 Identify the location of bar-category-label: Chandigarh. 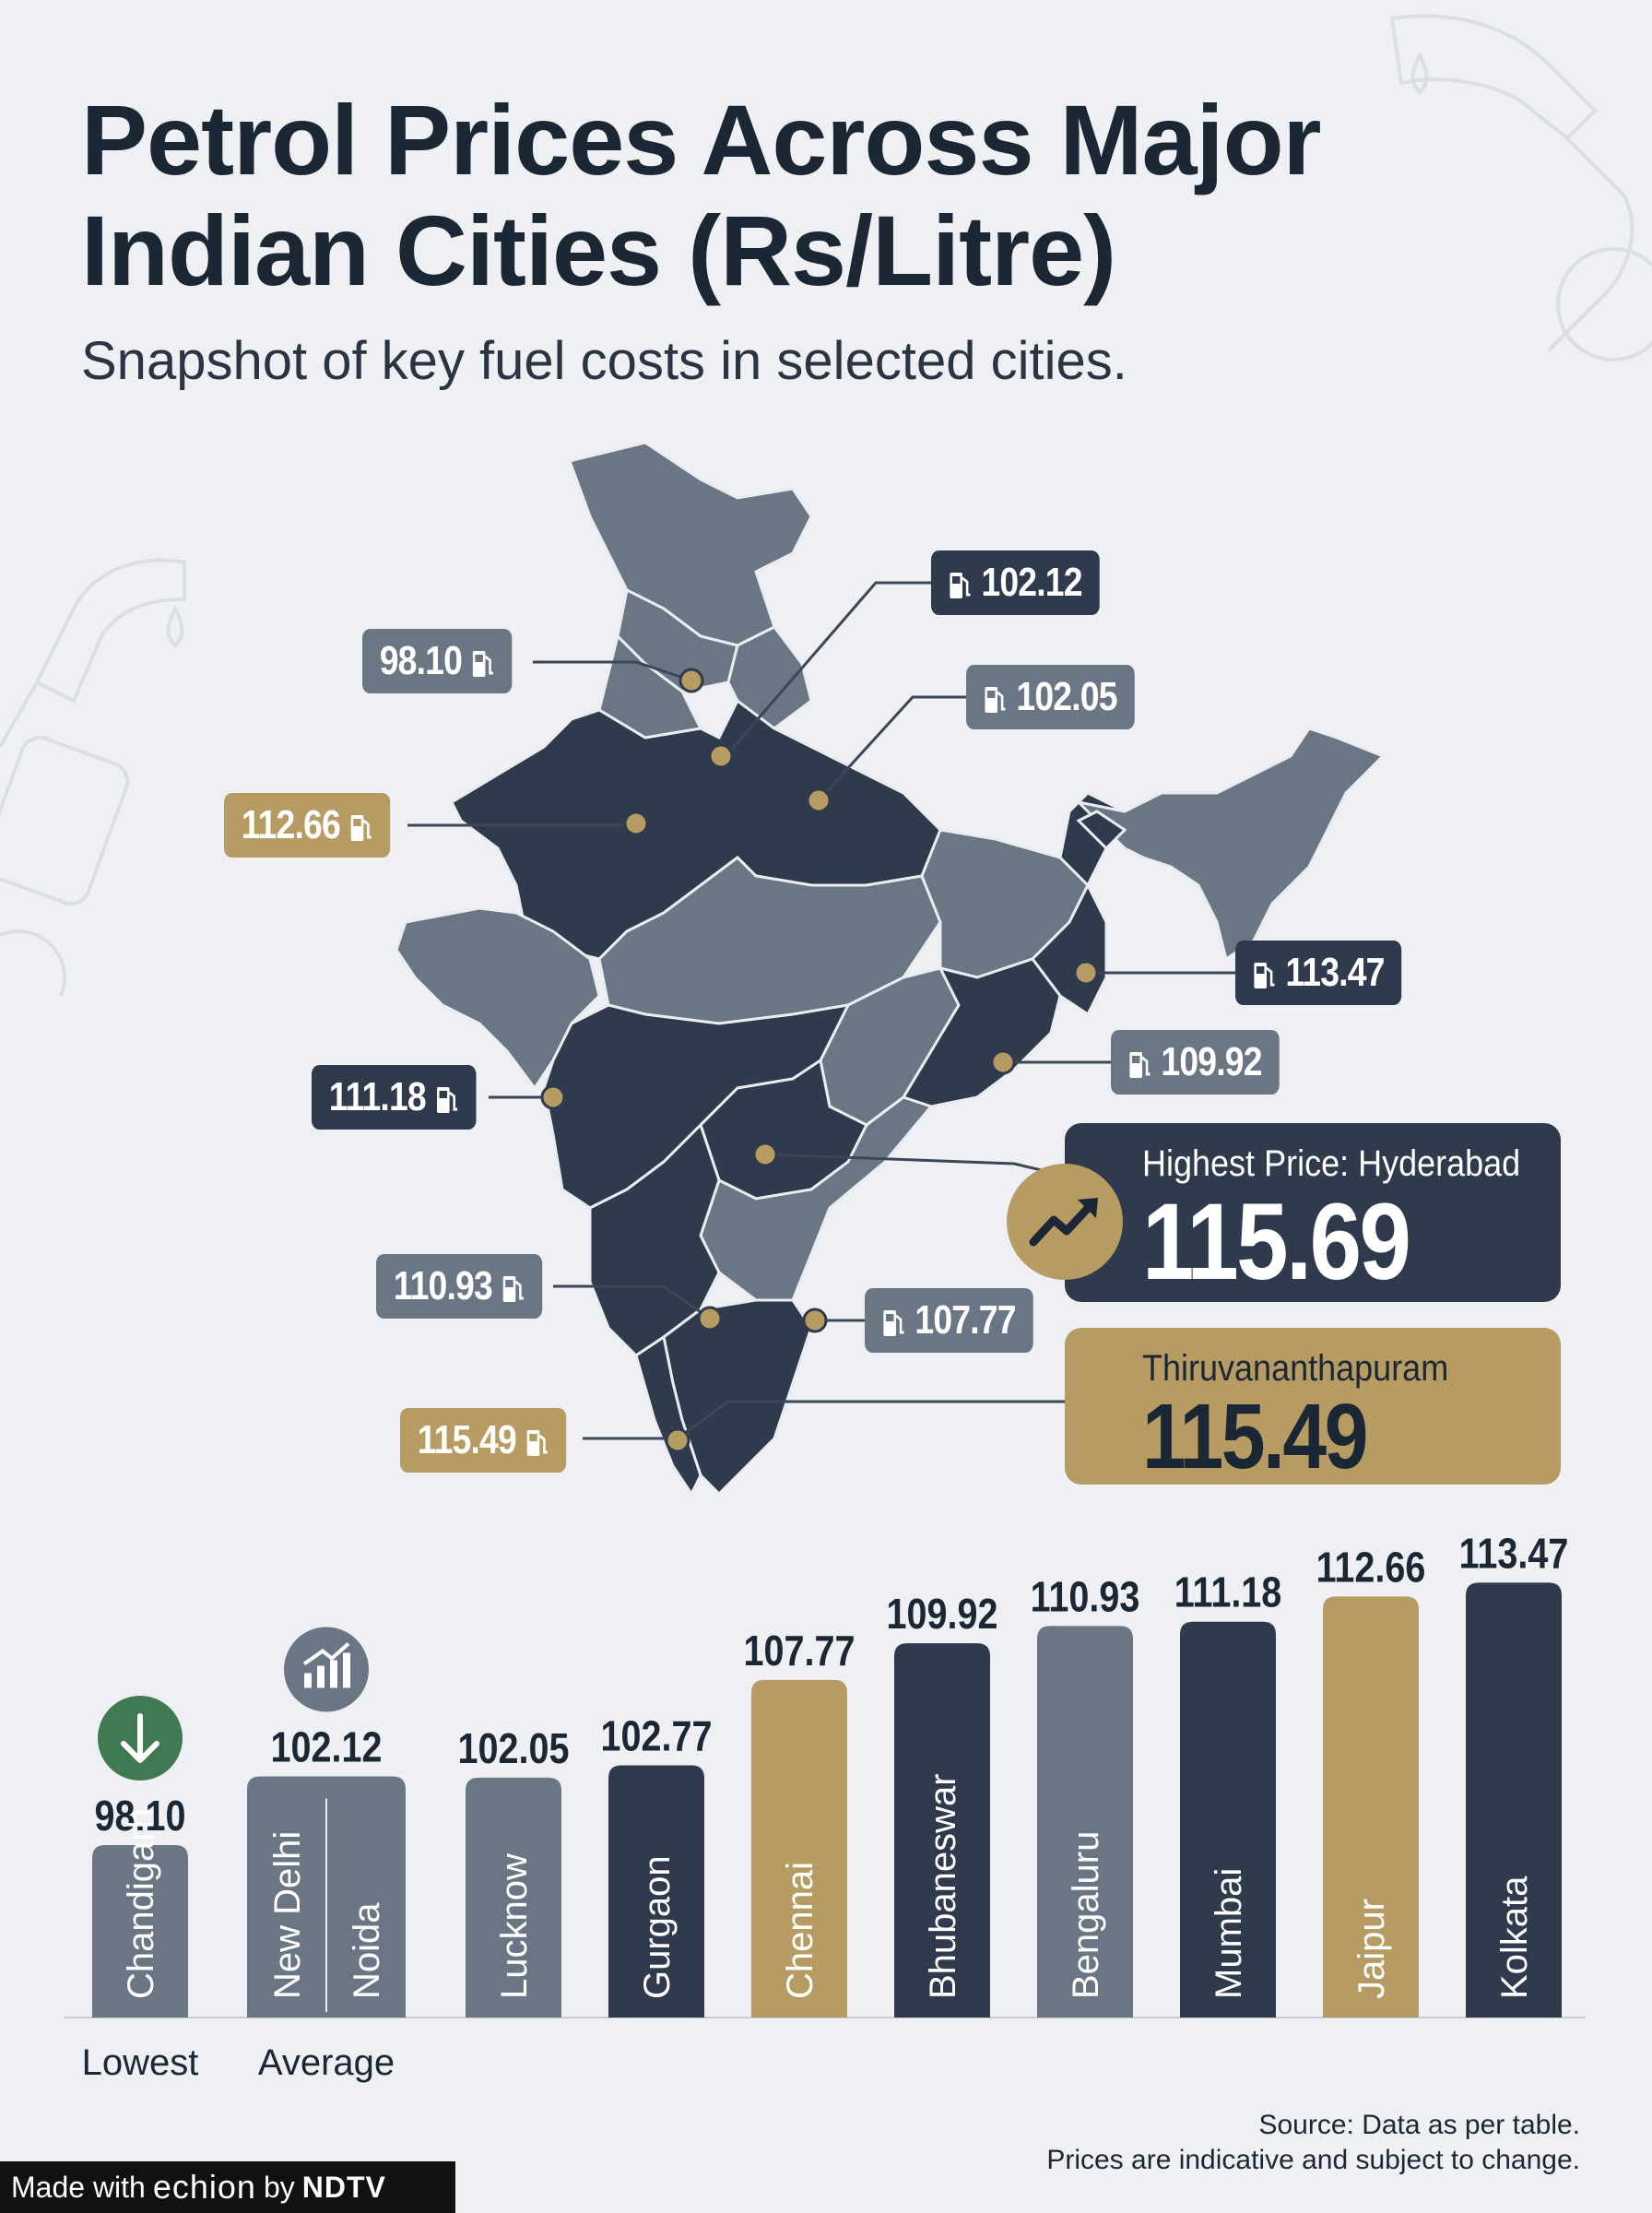
(141, 1903).